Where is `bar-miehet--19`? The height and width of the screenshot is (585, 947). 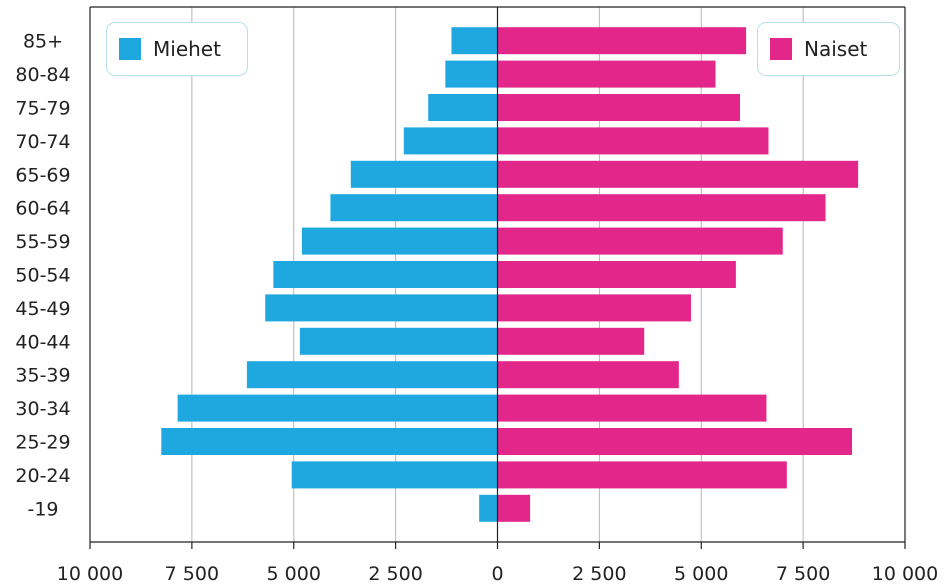 bar-miehet--19 is located at coordinates (488, 508).